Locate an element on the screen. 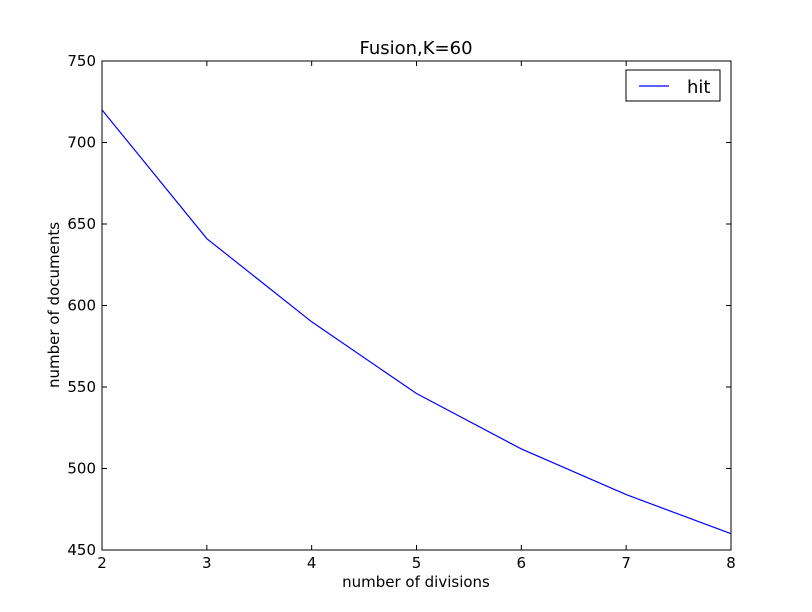  y-tick-label: 550 is located at coordinates (81, 387).